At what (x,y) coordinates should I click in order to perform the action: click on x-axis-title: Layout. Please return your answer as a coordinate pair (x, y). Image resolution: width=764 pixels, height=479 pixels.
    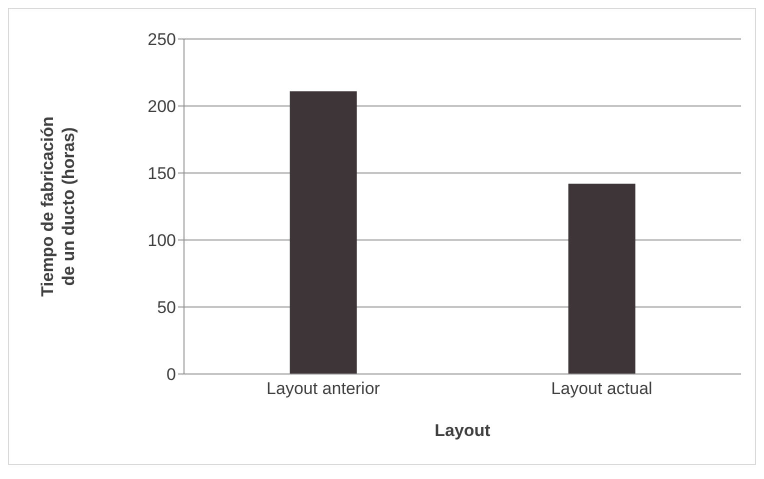
    Looking at the image, I should click on (462, 430).